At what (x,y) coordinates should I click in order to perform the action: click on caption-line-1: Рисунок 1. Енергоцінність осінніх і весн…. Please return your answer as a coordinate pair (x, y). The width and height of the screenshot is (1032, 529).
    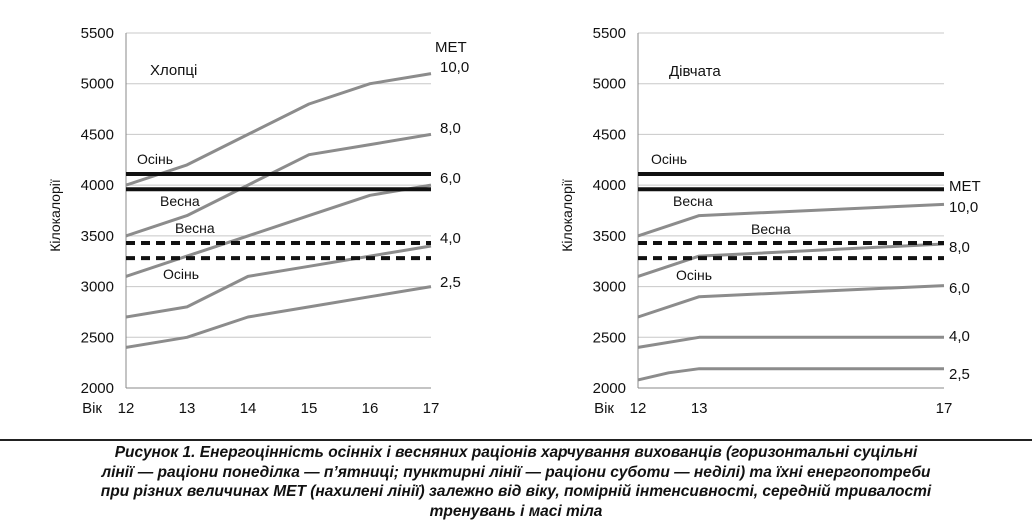
    Looking at the image, I should click on (516, 452).